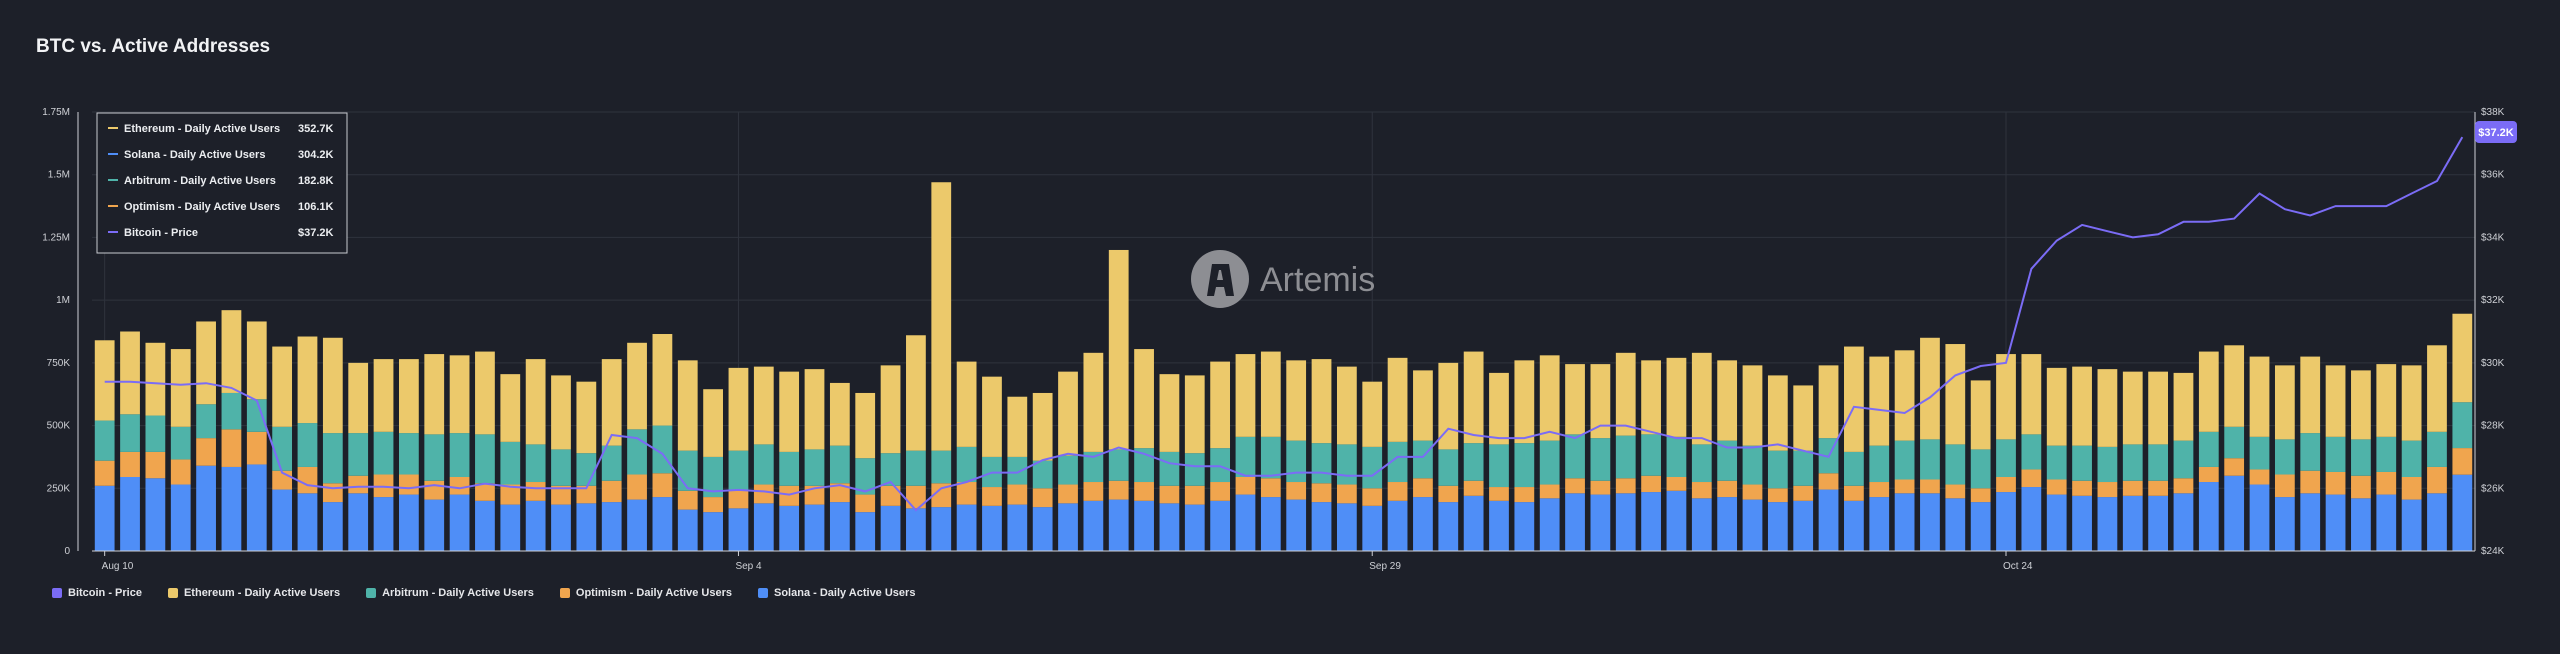 Image resolution: width=2560 pixels, height=654 pixels. I want to click on tooltip-value: $37.2K, so click(316, 233).